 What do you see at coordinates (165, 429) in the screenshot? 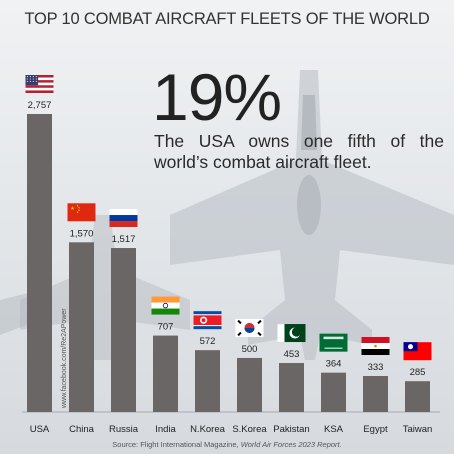
I see `category-label: India` at bounding box center [165, 429].